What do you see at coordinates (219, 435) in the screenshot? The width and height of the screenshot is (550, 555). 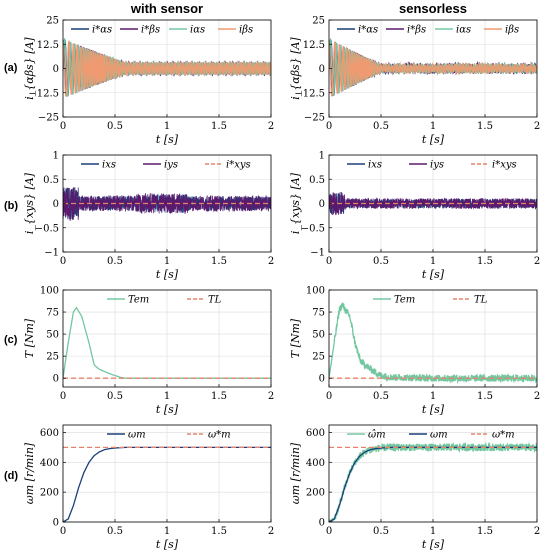 I see `legend-label: ω*m` at bounding box center [219, 435].